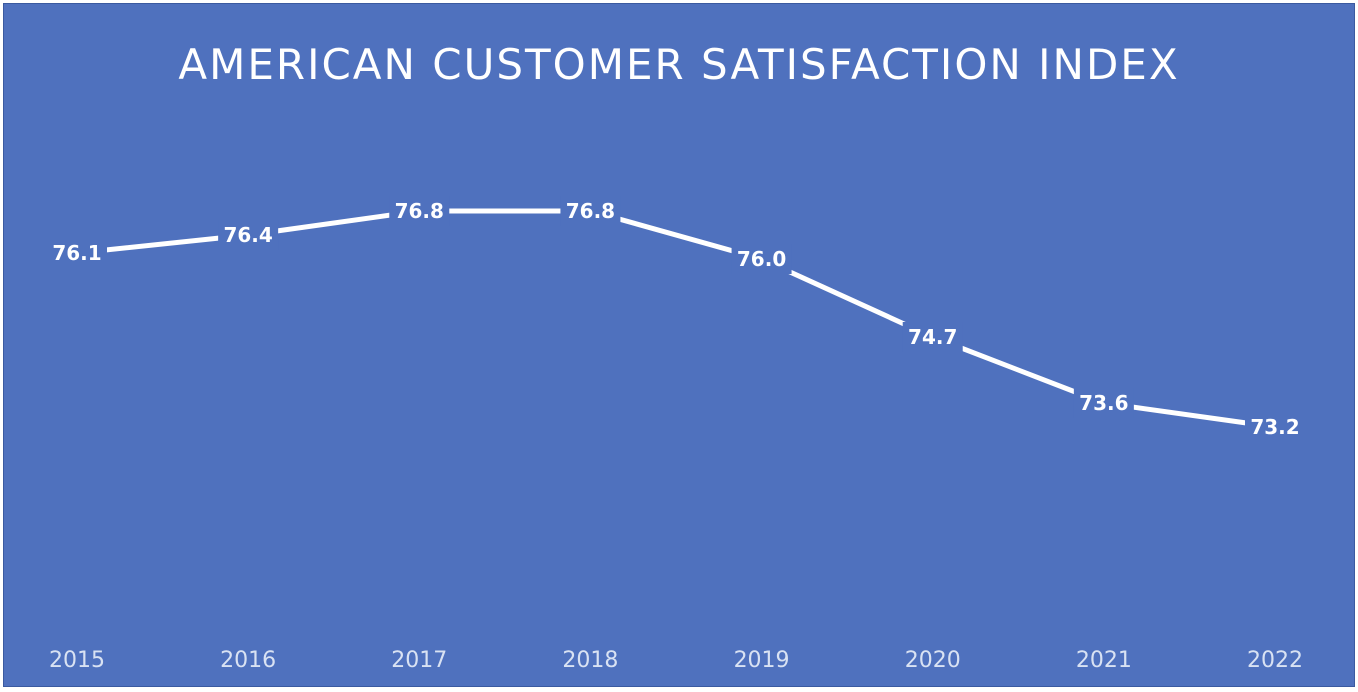 The width and height of the screenshot is (1358, 692). What do you see at coordinates (1275, 660) in the screenshot?
I see `x-tick-label: 2022` at bounding box center [1275, 660].